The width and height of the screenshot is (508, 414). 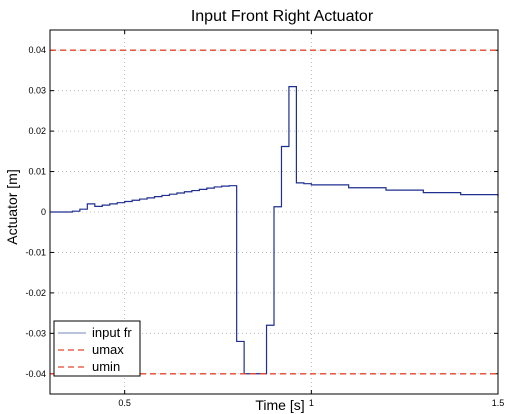 What do you see at coordinates (106, 366) in the screenshot?
I see `legend-label: umin` at bounding box center [106, 366].